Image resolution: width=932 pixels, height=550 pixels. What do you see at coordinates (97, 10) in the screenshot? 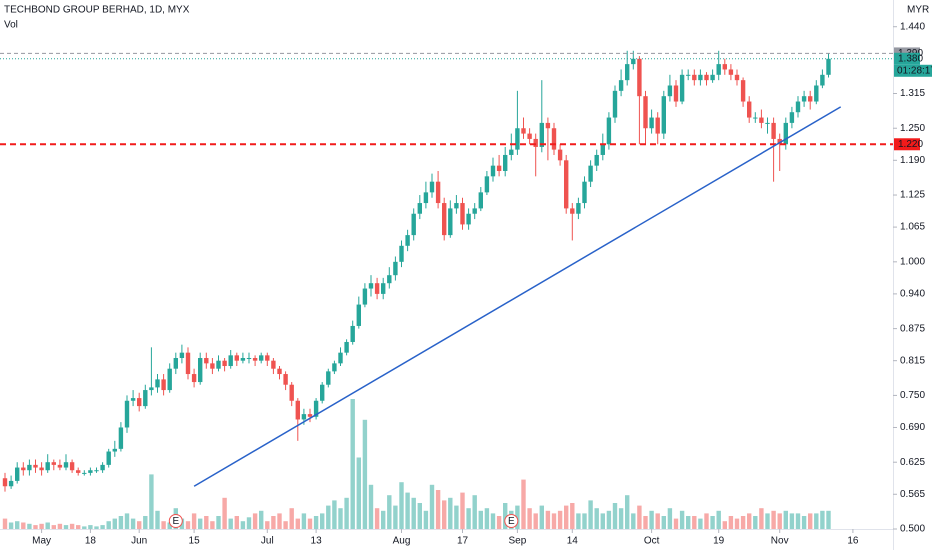
I see `chart-title: TECHBOND GROUP BERHAD, 1D, MYX` at bounding box center [97, 10].